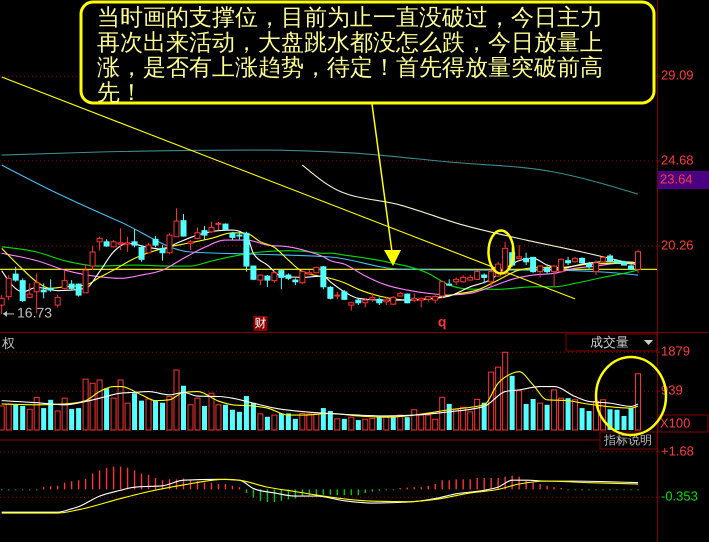 Image resolution: width=709 pixels, height=542 pixels. Describe the element at coordinates (676, 178) in the screenshot. I see `text: 23.64` at that location.